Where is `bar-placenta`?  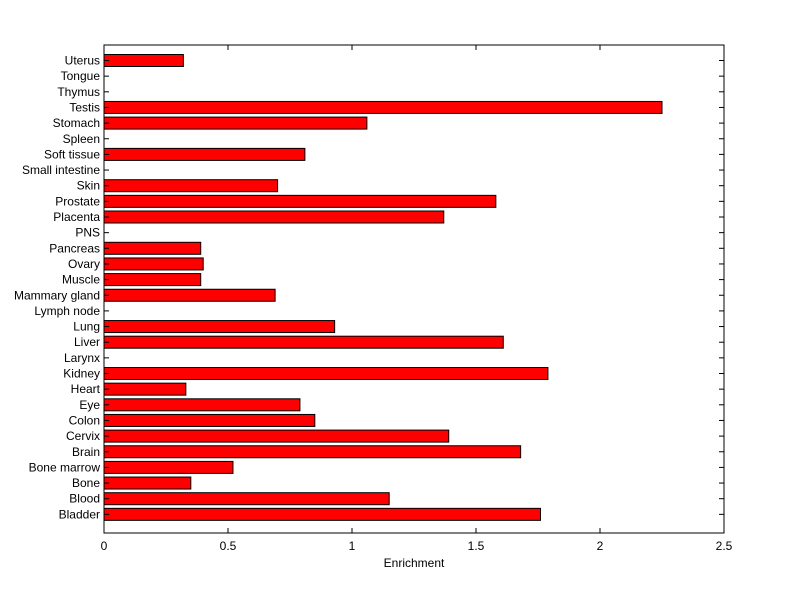
bar-placenta is located at coordinates (274, 217).